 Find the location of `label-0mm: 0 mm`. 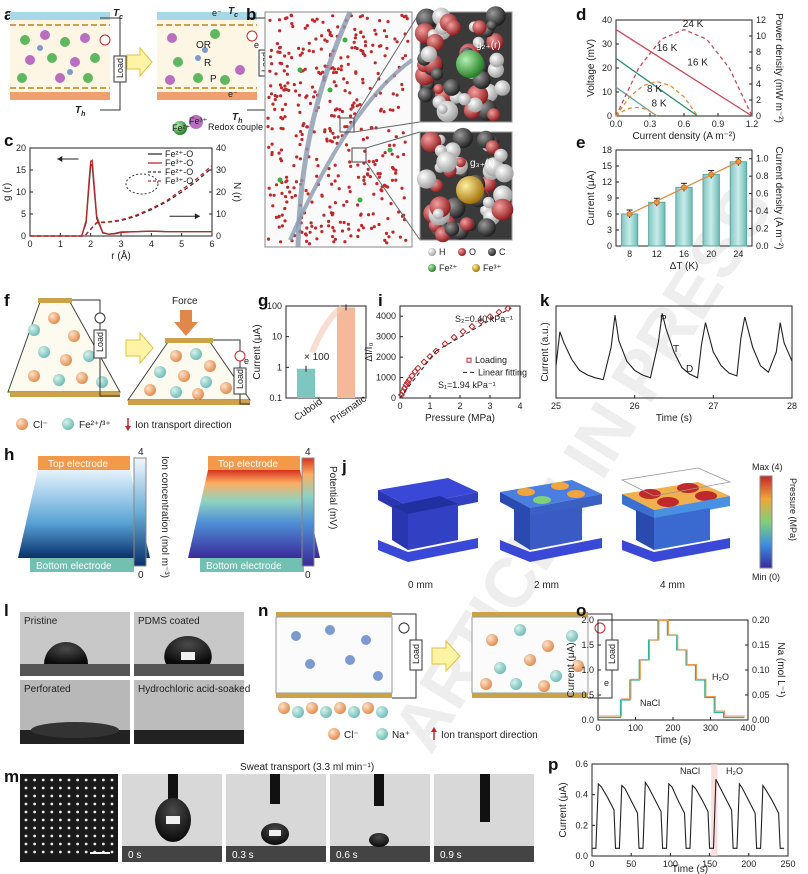

label-0mm: 0 mm is located at coordinates (420, 585).